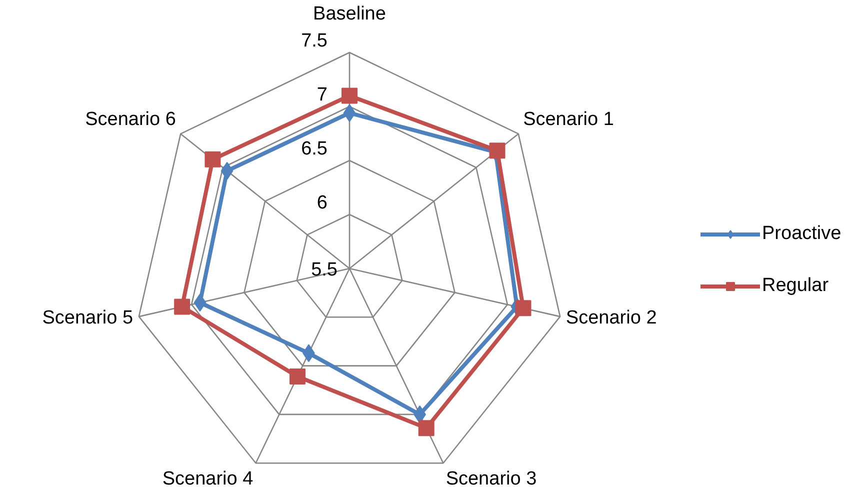  What do you see at coordinates (802, 234) in the screenshot?
I see `legend-label: Proactive` at bounding box center [802, 234].